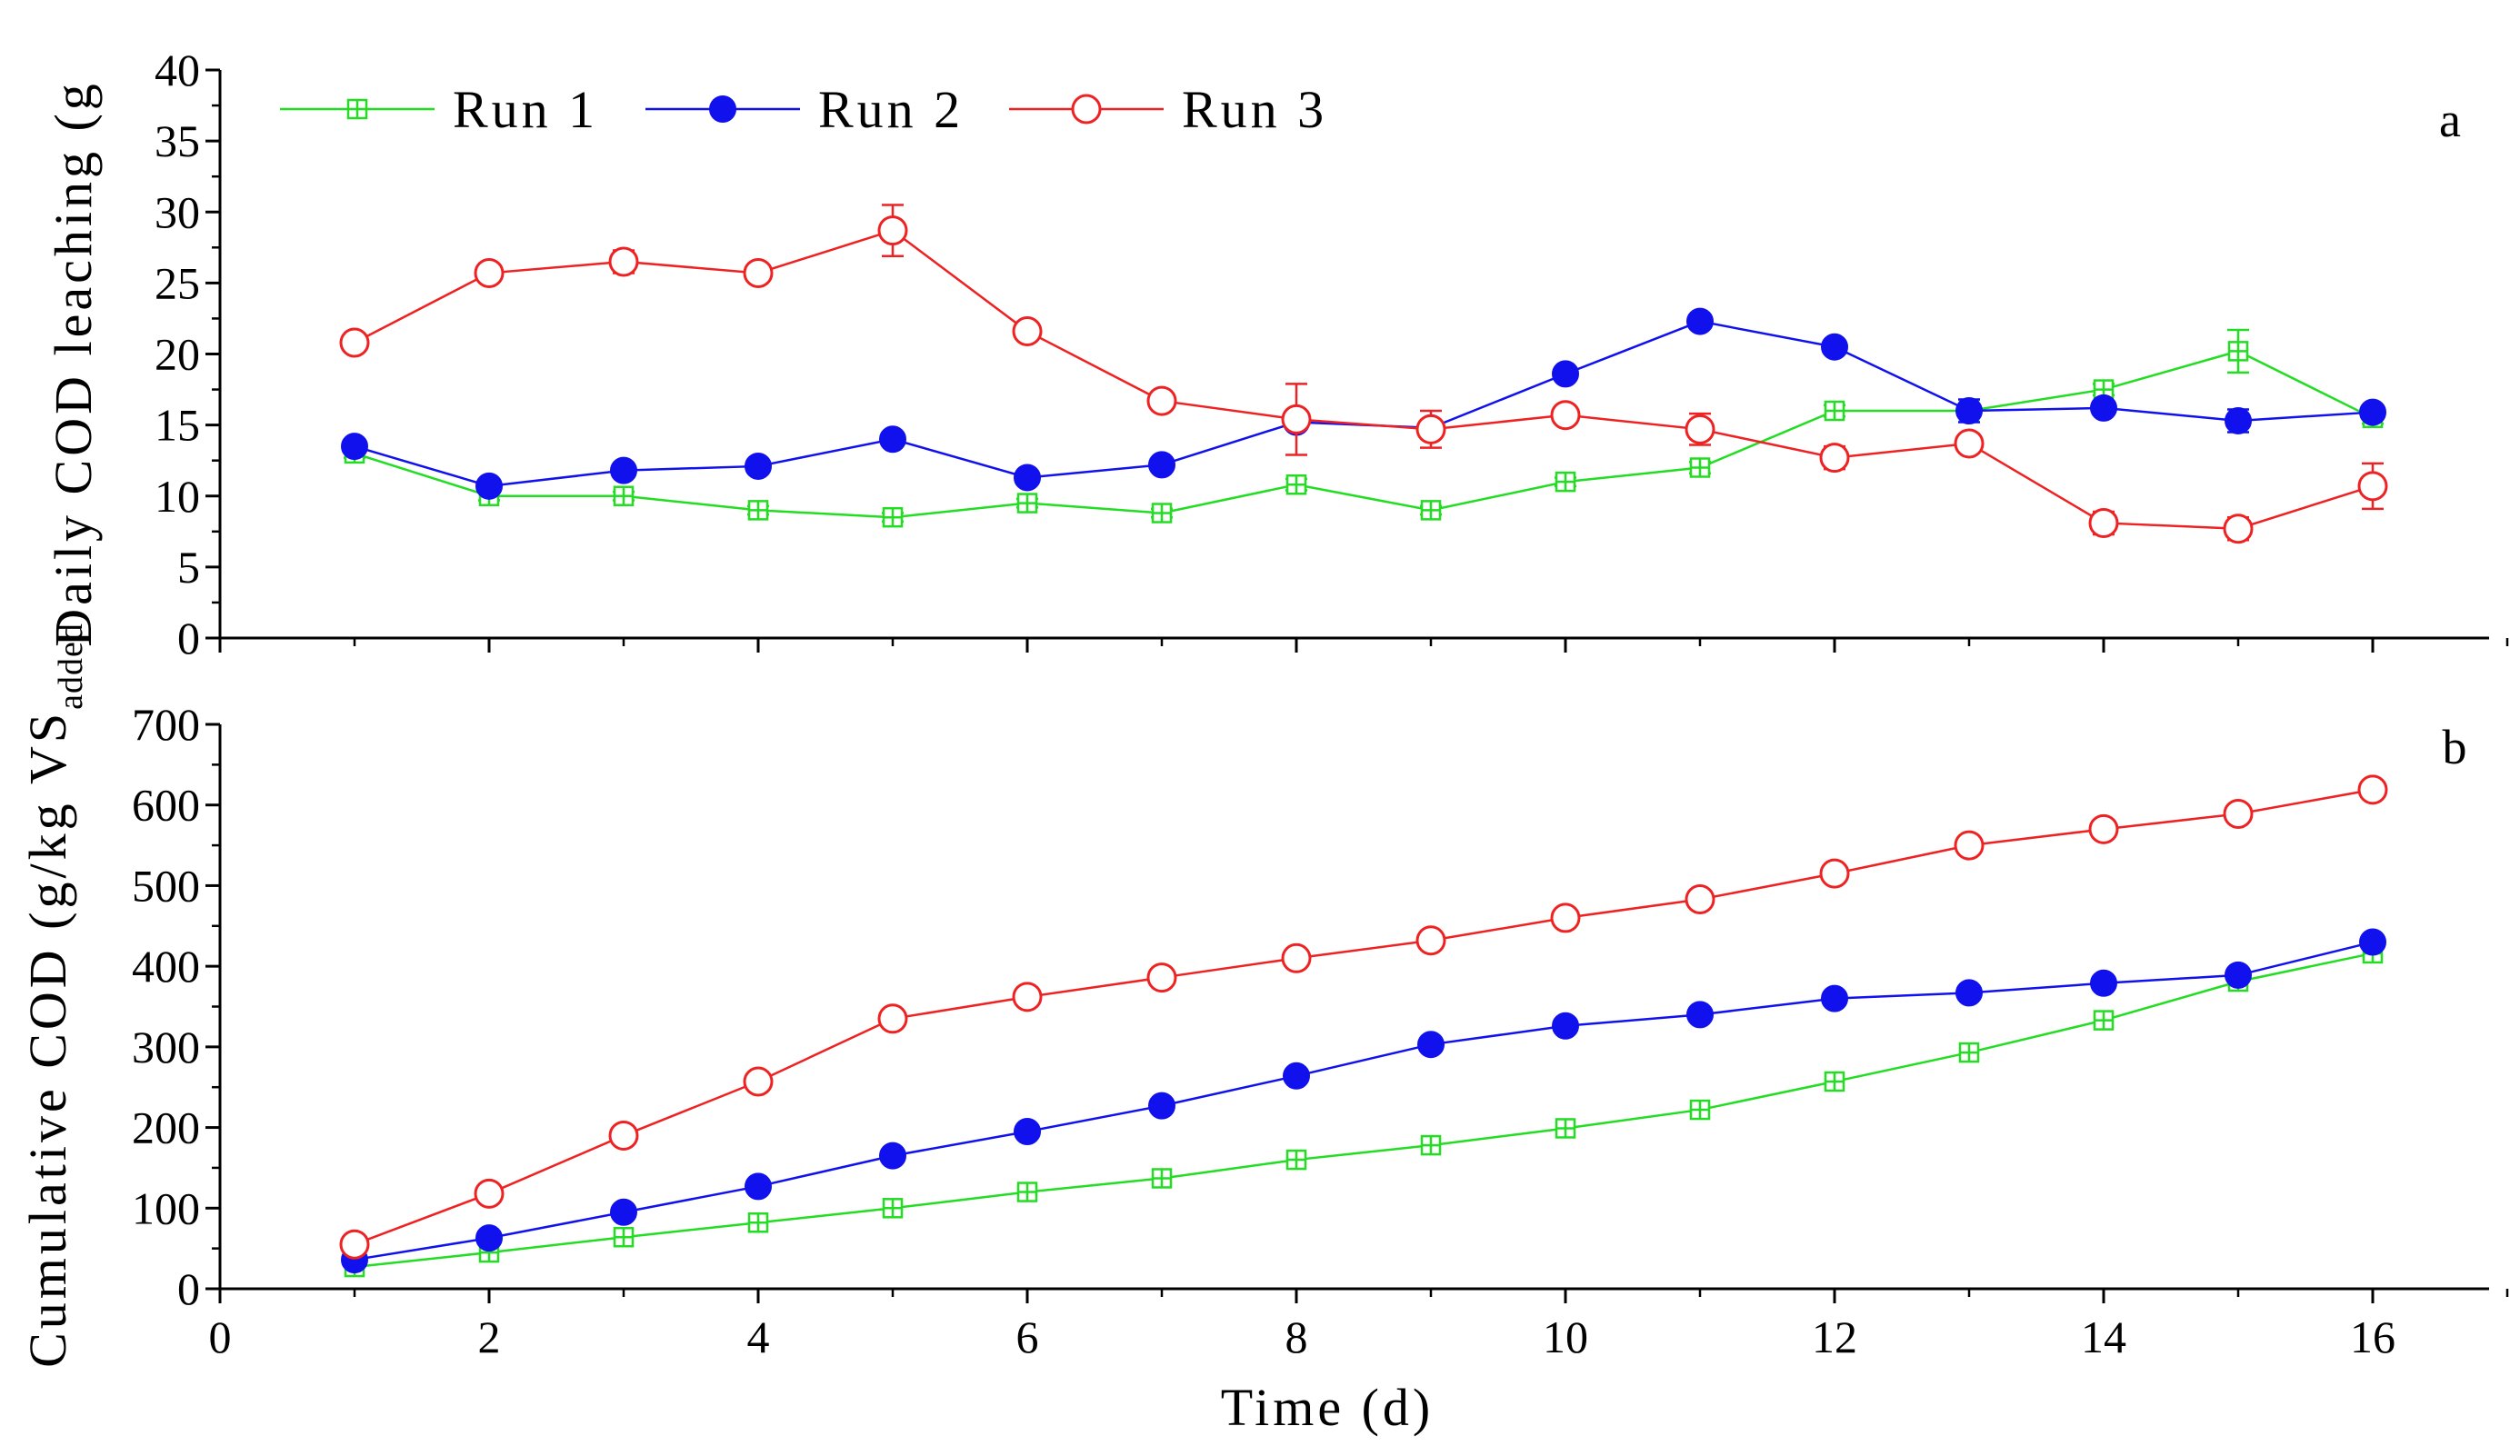 This screenshot has width=2520, height=1456. Describe the element at coordinates (1296, 1337) in the screenshot. I see `x-tick-label: 8` at that location.